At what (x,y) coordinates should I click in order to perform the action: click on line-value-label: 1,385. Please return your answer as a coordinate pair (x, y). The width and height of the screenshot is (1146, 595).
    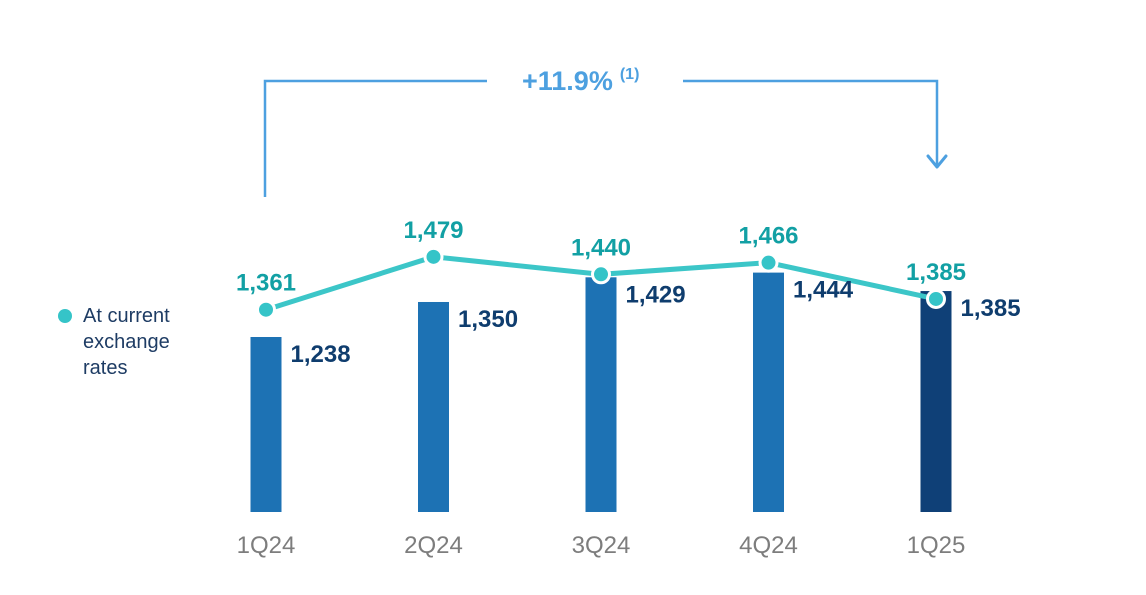
    Looking at the image, I should click on (936, 272).